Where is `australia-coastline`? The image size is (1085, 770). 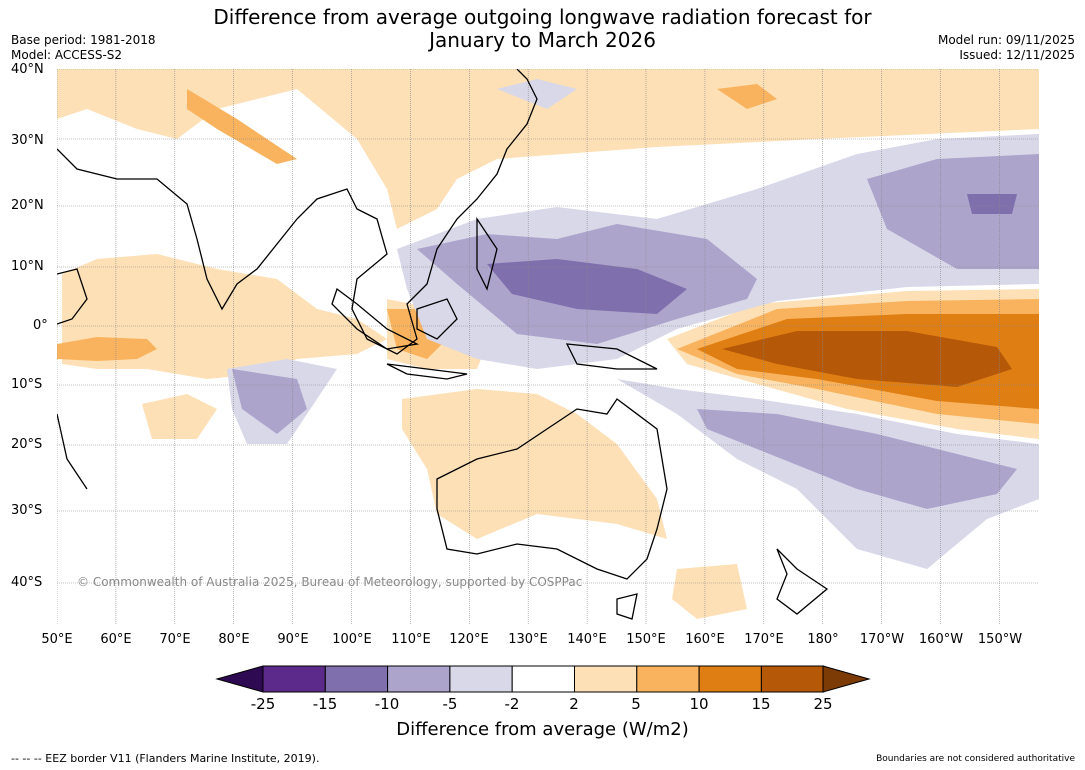 australia-coastline is located at coordinates (552, 489).